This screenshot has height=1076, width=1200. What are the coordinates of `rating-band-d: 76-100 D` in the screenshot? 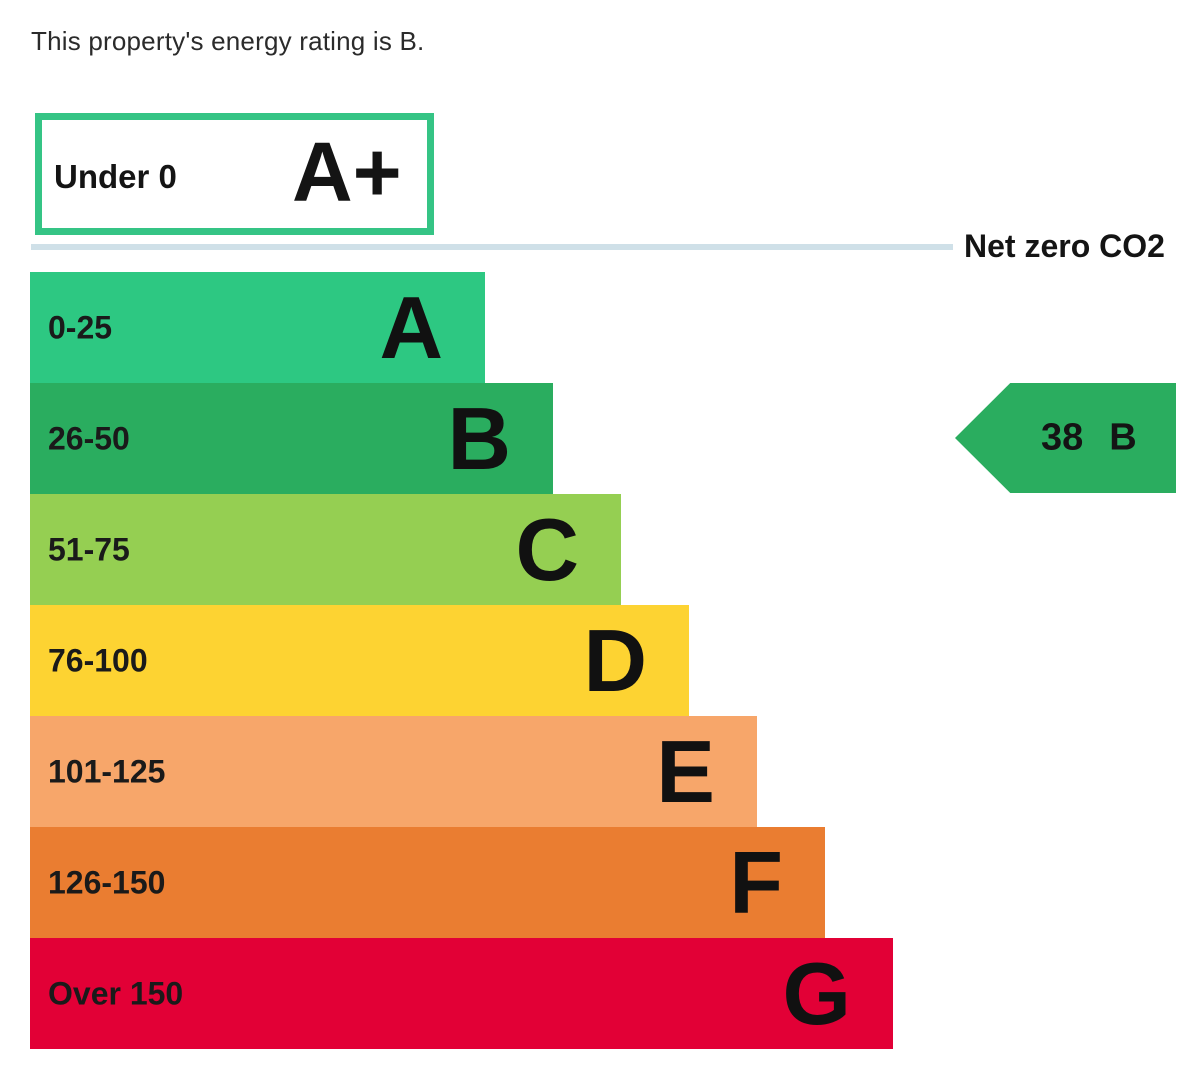 It's located at (359, 660).